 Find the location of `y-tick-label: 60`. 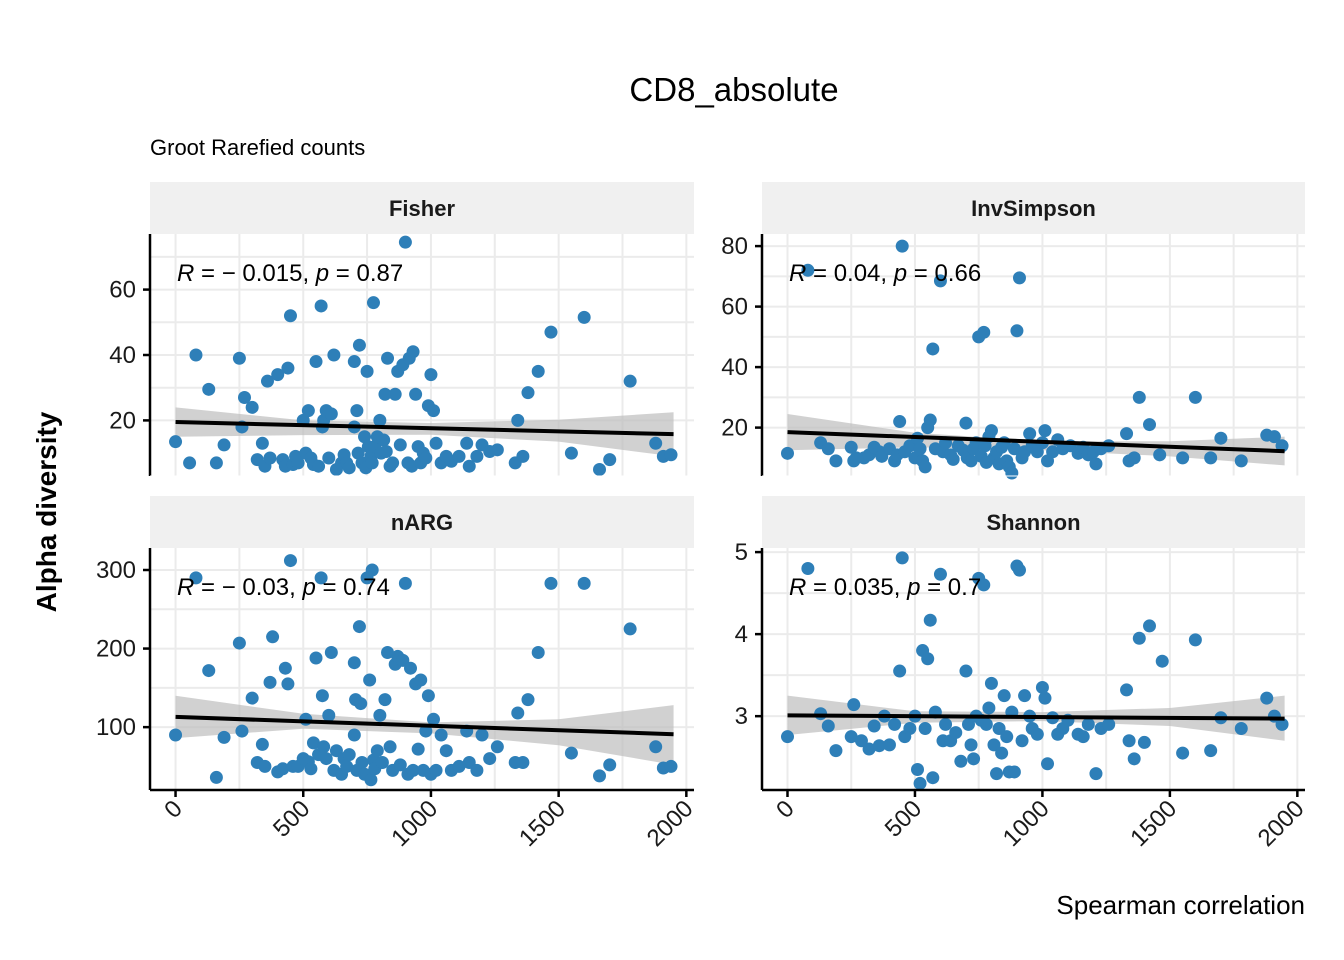

y-tick-label: 60 is located at coordinates (734, 307).